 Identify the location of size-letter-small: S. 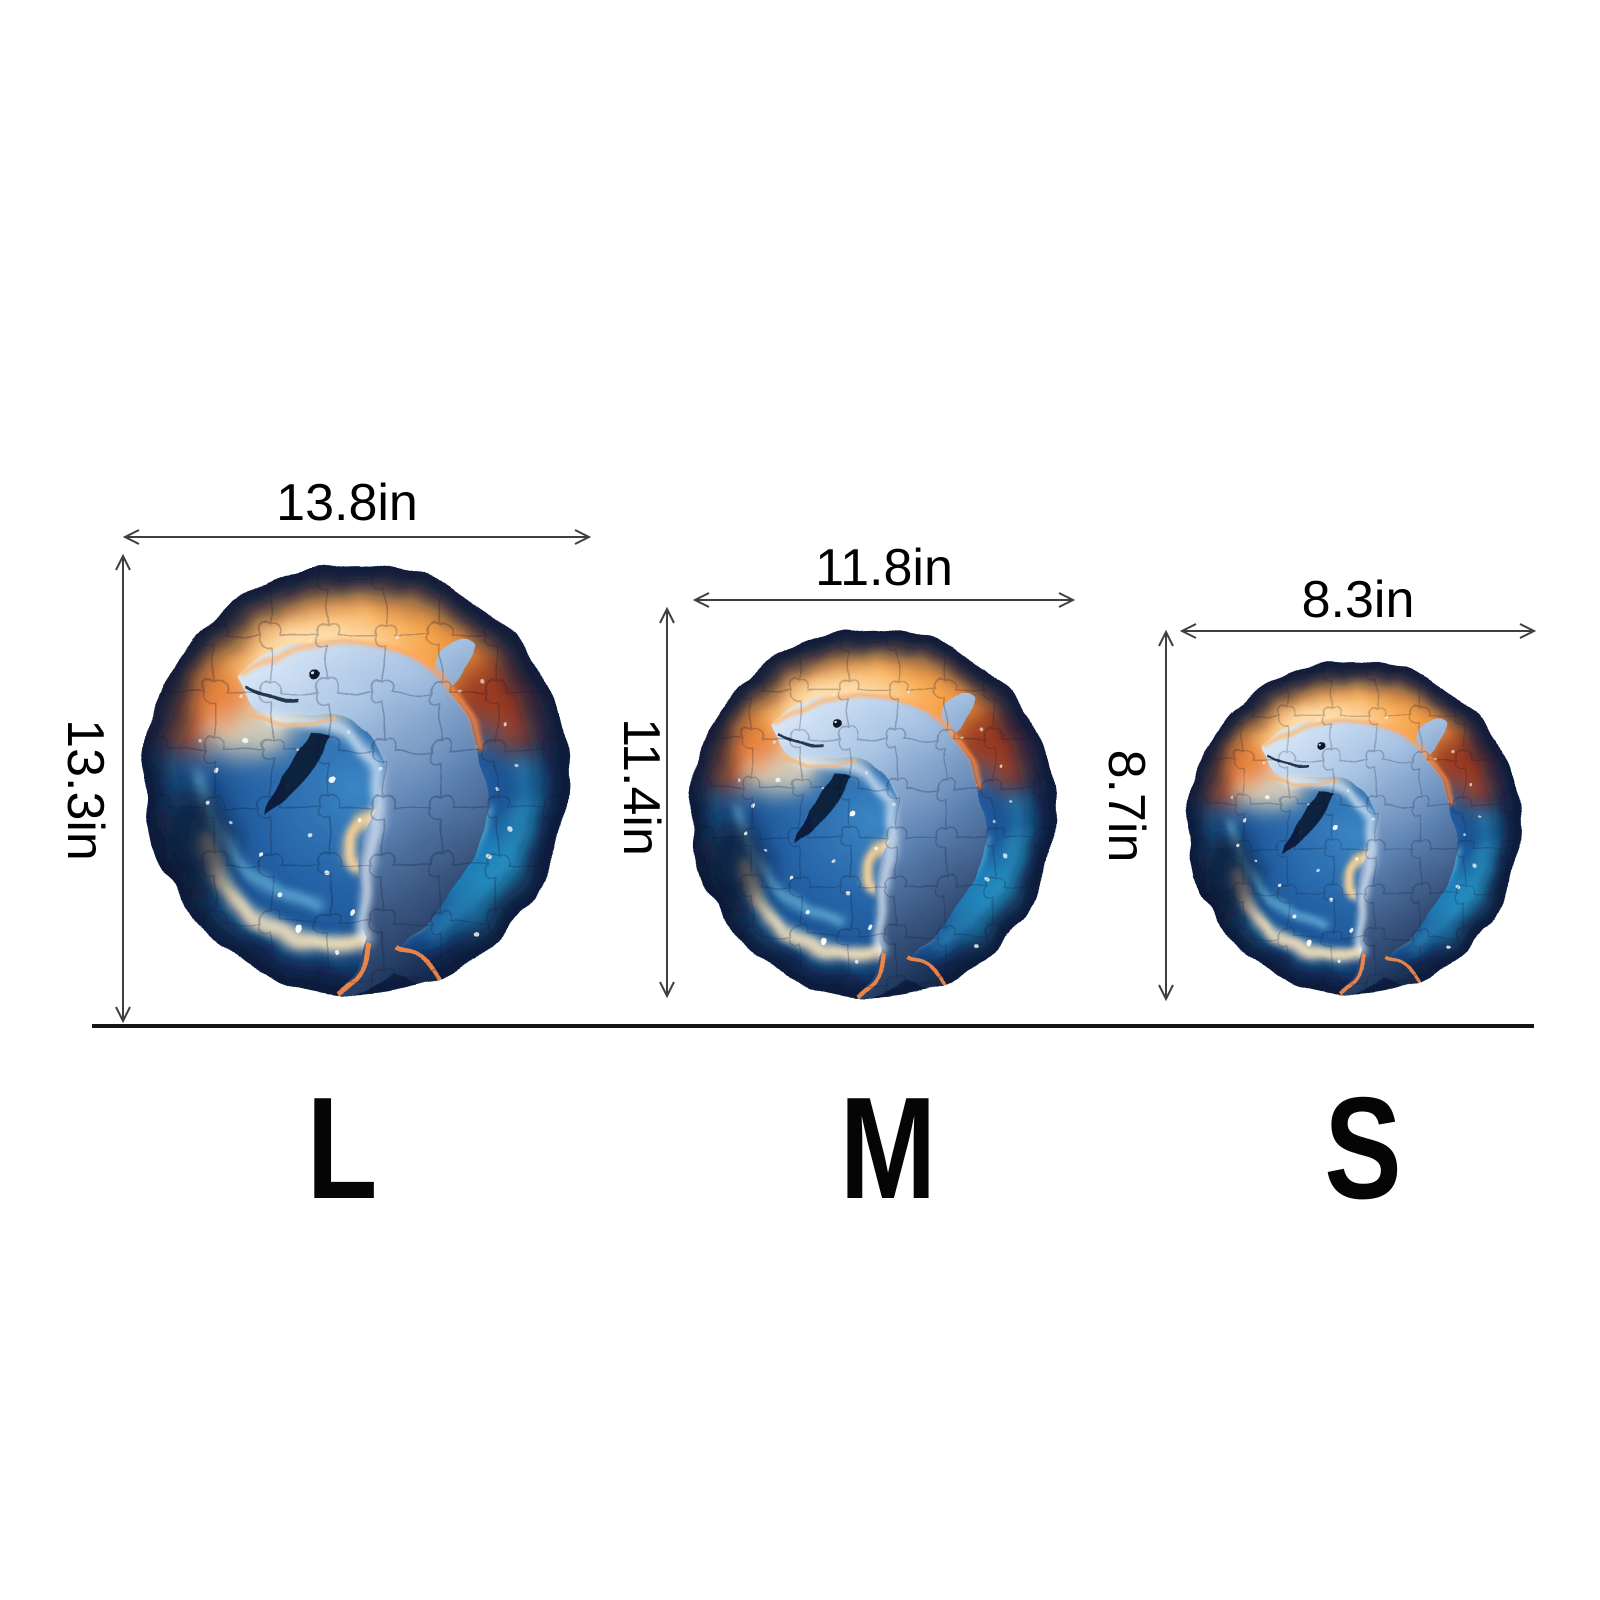
(1363, 1148).